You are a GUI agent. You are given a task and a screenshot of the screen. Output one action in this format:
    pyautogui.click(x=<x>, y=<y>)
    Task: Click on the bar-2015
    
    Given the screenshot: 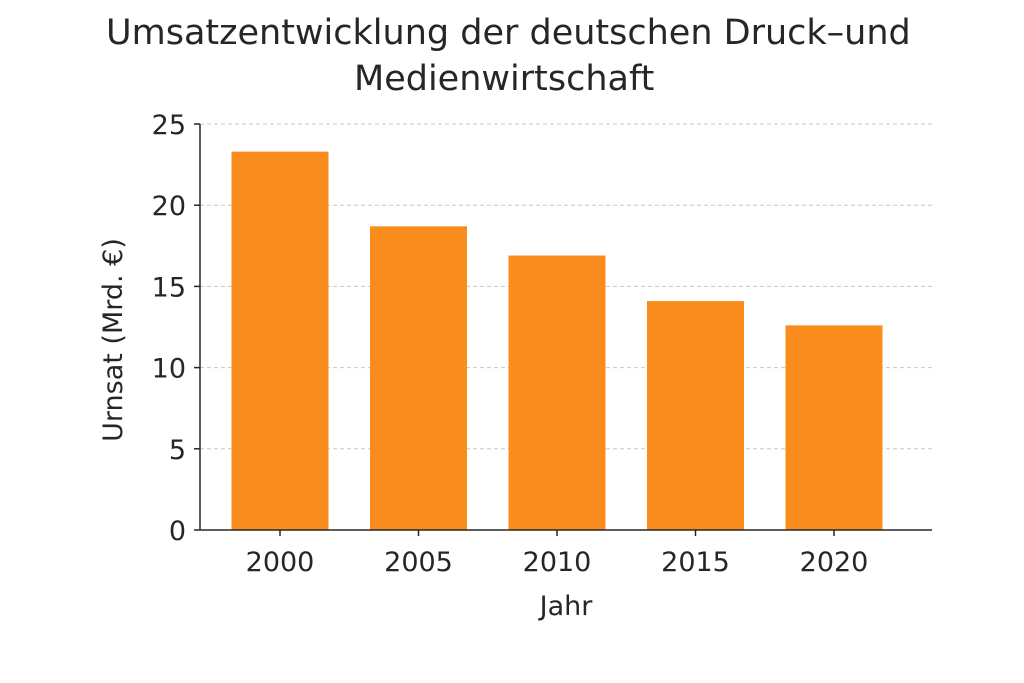 What is the action you would take?
    pyautogui.click(x=695, y=415)
    